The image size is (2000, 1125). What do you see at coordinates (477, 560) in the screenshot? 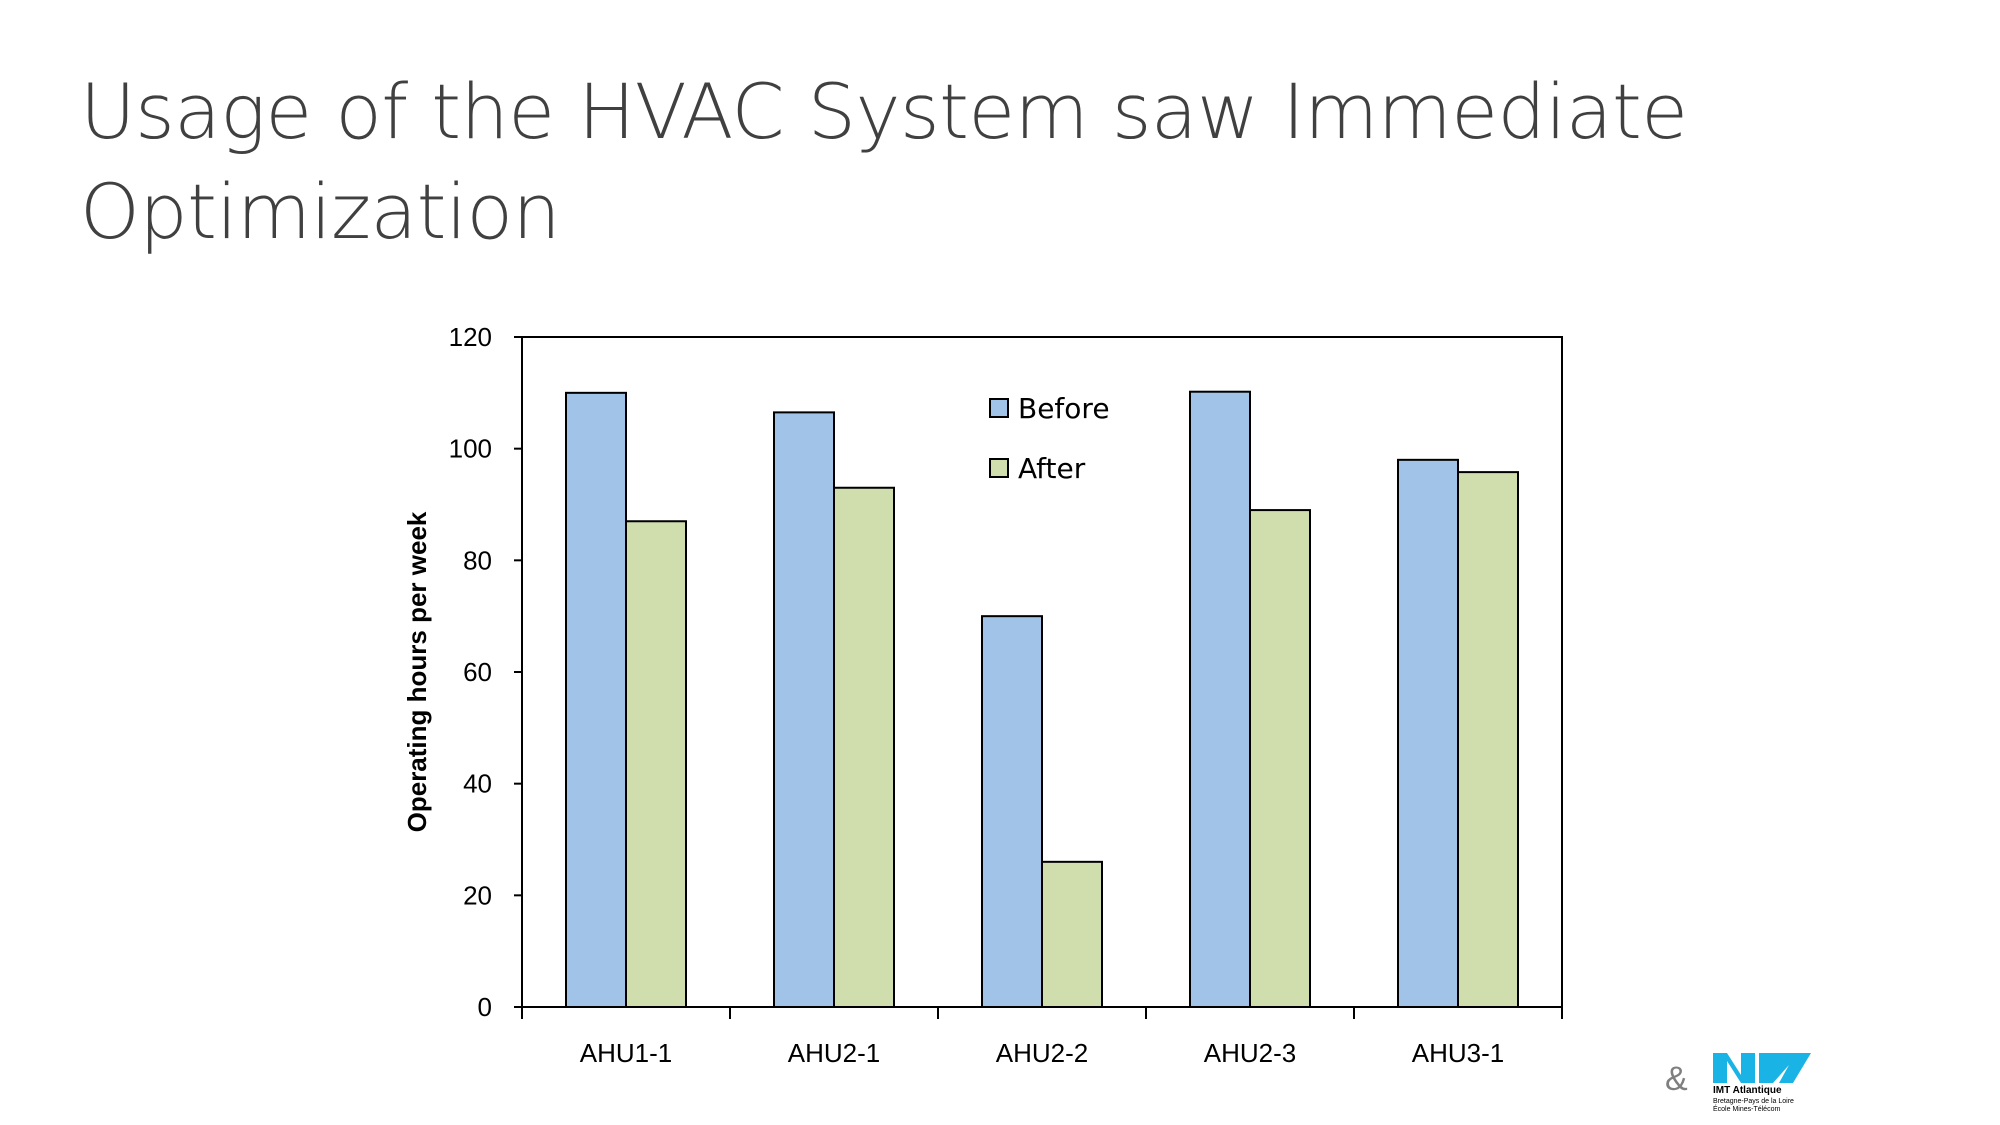
I see `y-tick-label: 80` at bounding box center [477, 560].